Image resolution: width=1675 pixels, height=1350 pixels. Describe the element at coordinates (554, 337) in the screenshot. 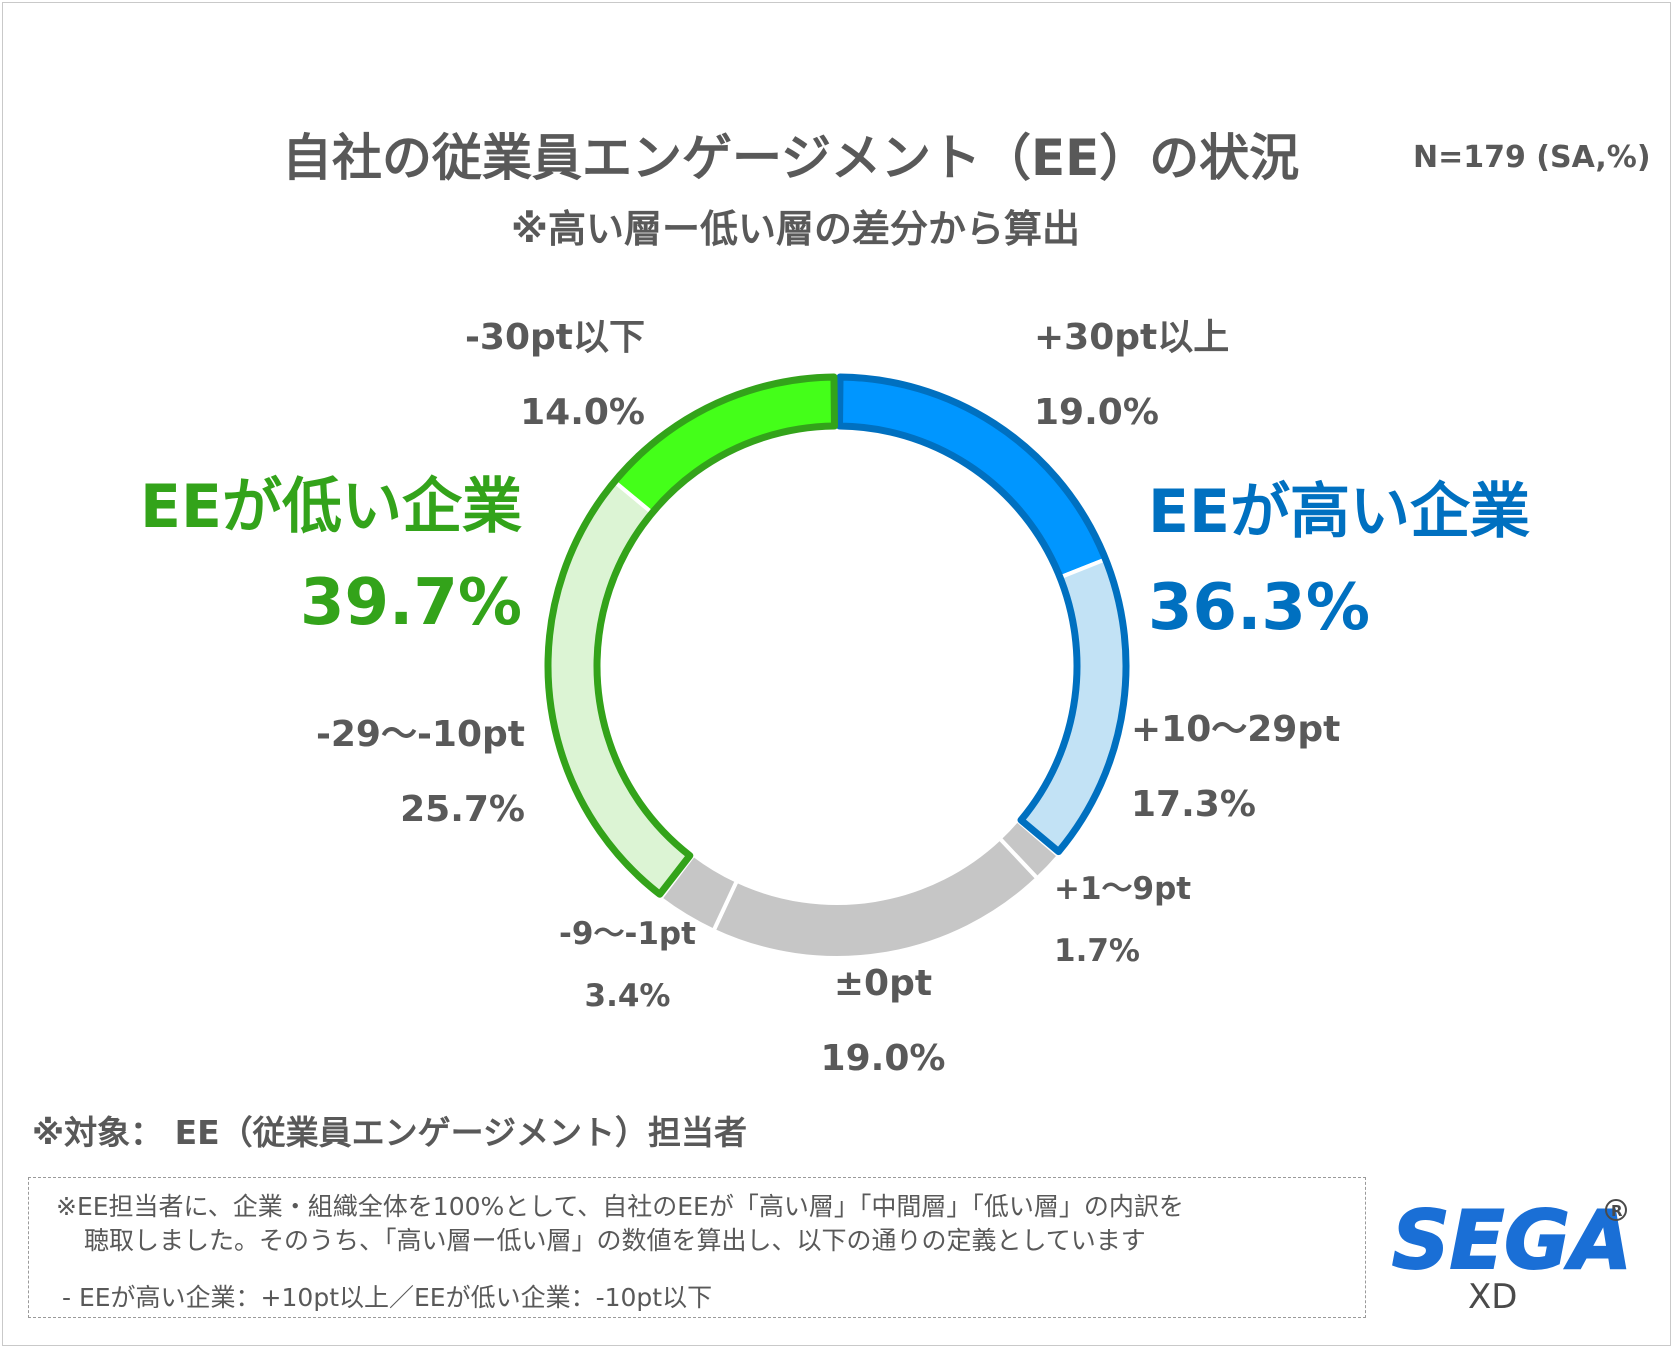

I see `seg-name: -30pt以下` at that location.